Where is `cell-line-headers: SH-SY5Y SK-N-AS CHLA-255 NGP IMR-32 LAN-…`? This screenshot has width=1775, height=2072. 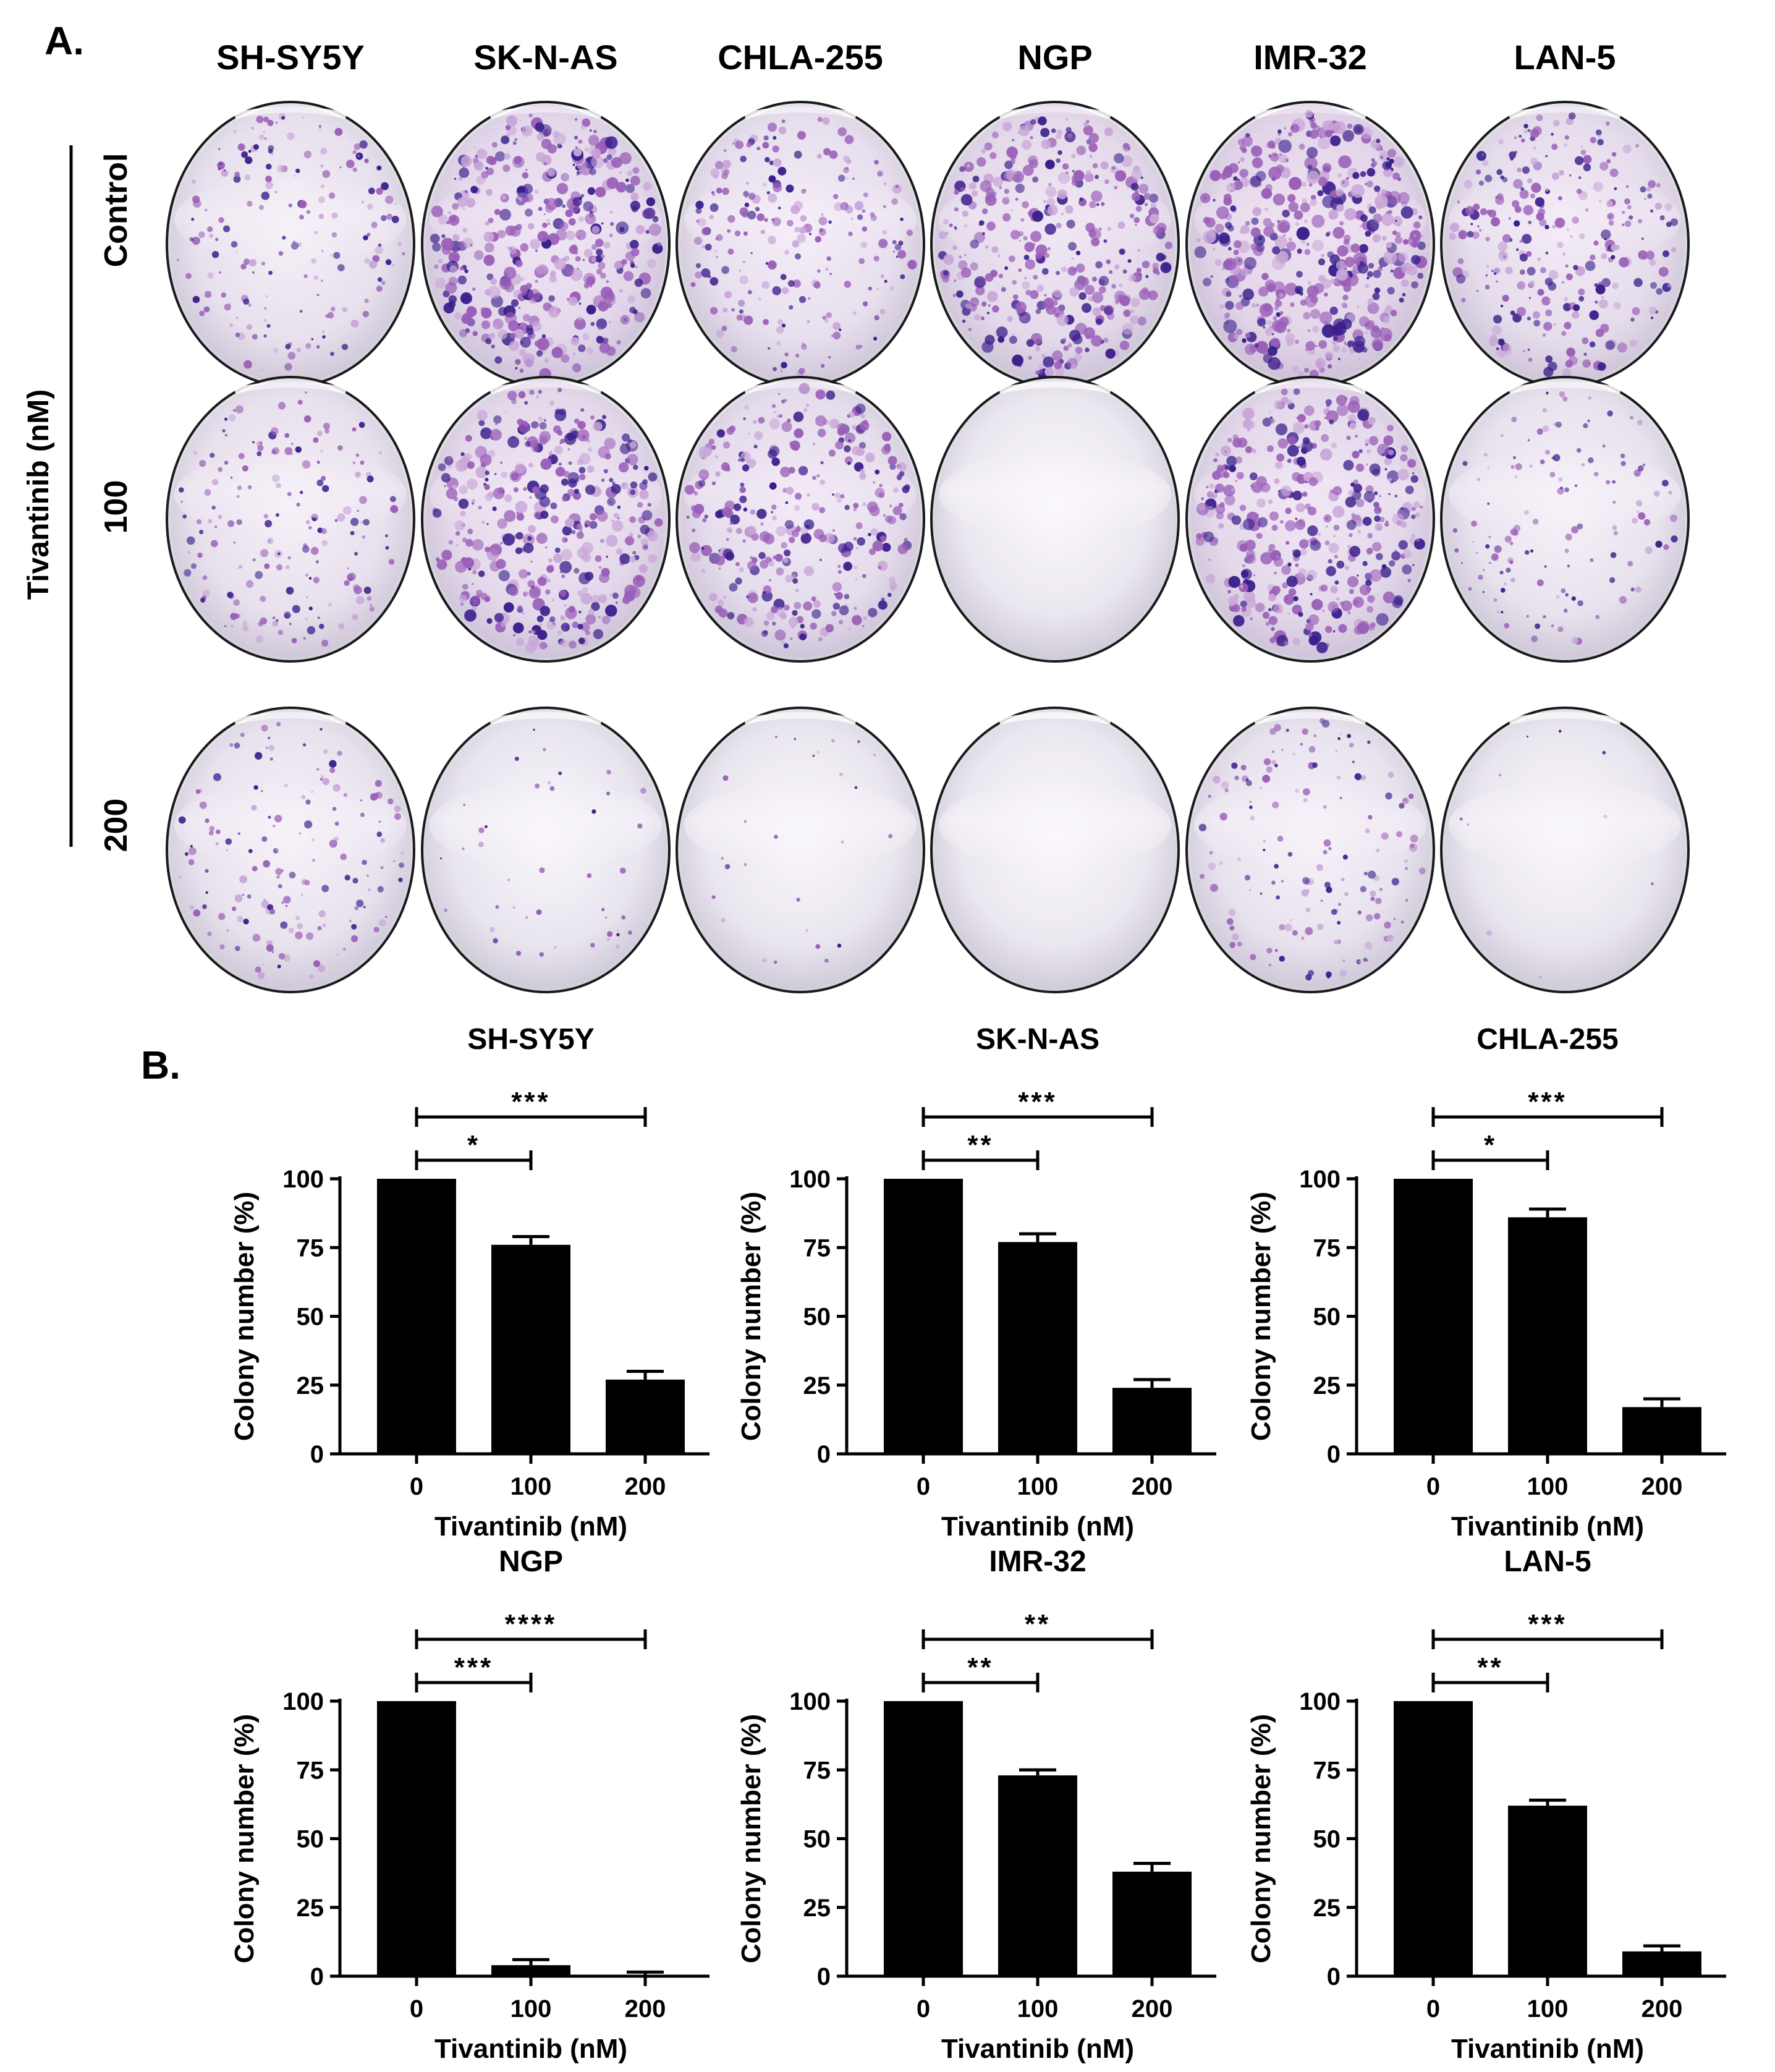
cell-line-headers: SH-SY5Y SK-N-AS CHLA-255 NGP IMR-32 LAN-… is located at coordinates (916, 57).